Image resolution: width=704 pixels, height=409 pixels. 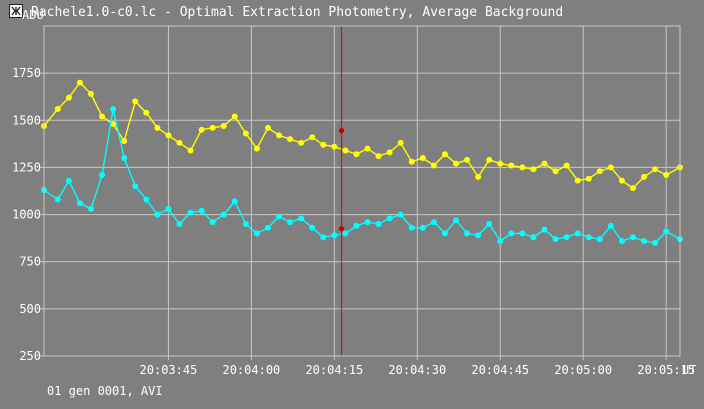 What do you see at coordinates (500, 370) in the screenshot?
I see `x-tick-label: 20:04:45` at bounding box center [500, 370].